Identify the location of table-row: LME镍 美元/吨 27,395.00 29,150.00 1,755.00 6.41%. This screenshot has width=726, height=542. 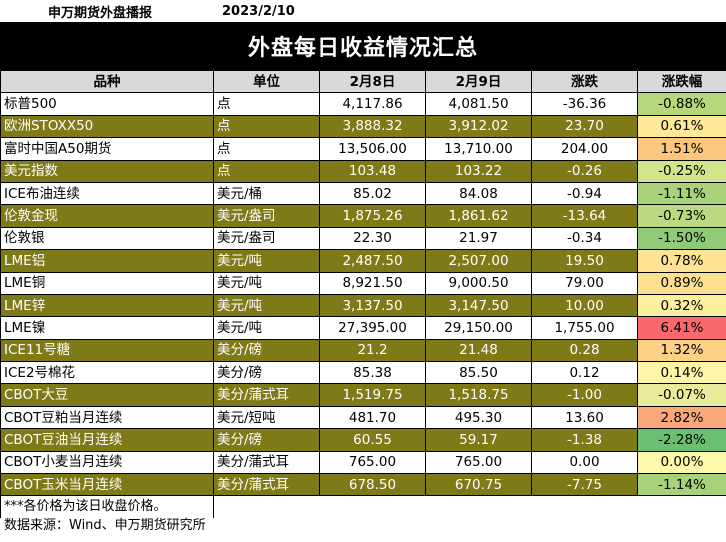
(363, 328).